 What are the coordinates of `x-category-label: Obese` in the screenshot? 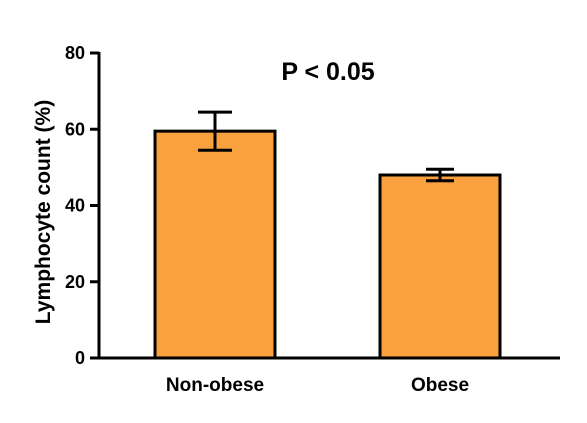 It's located at (440, 385).